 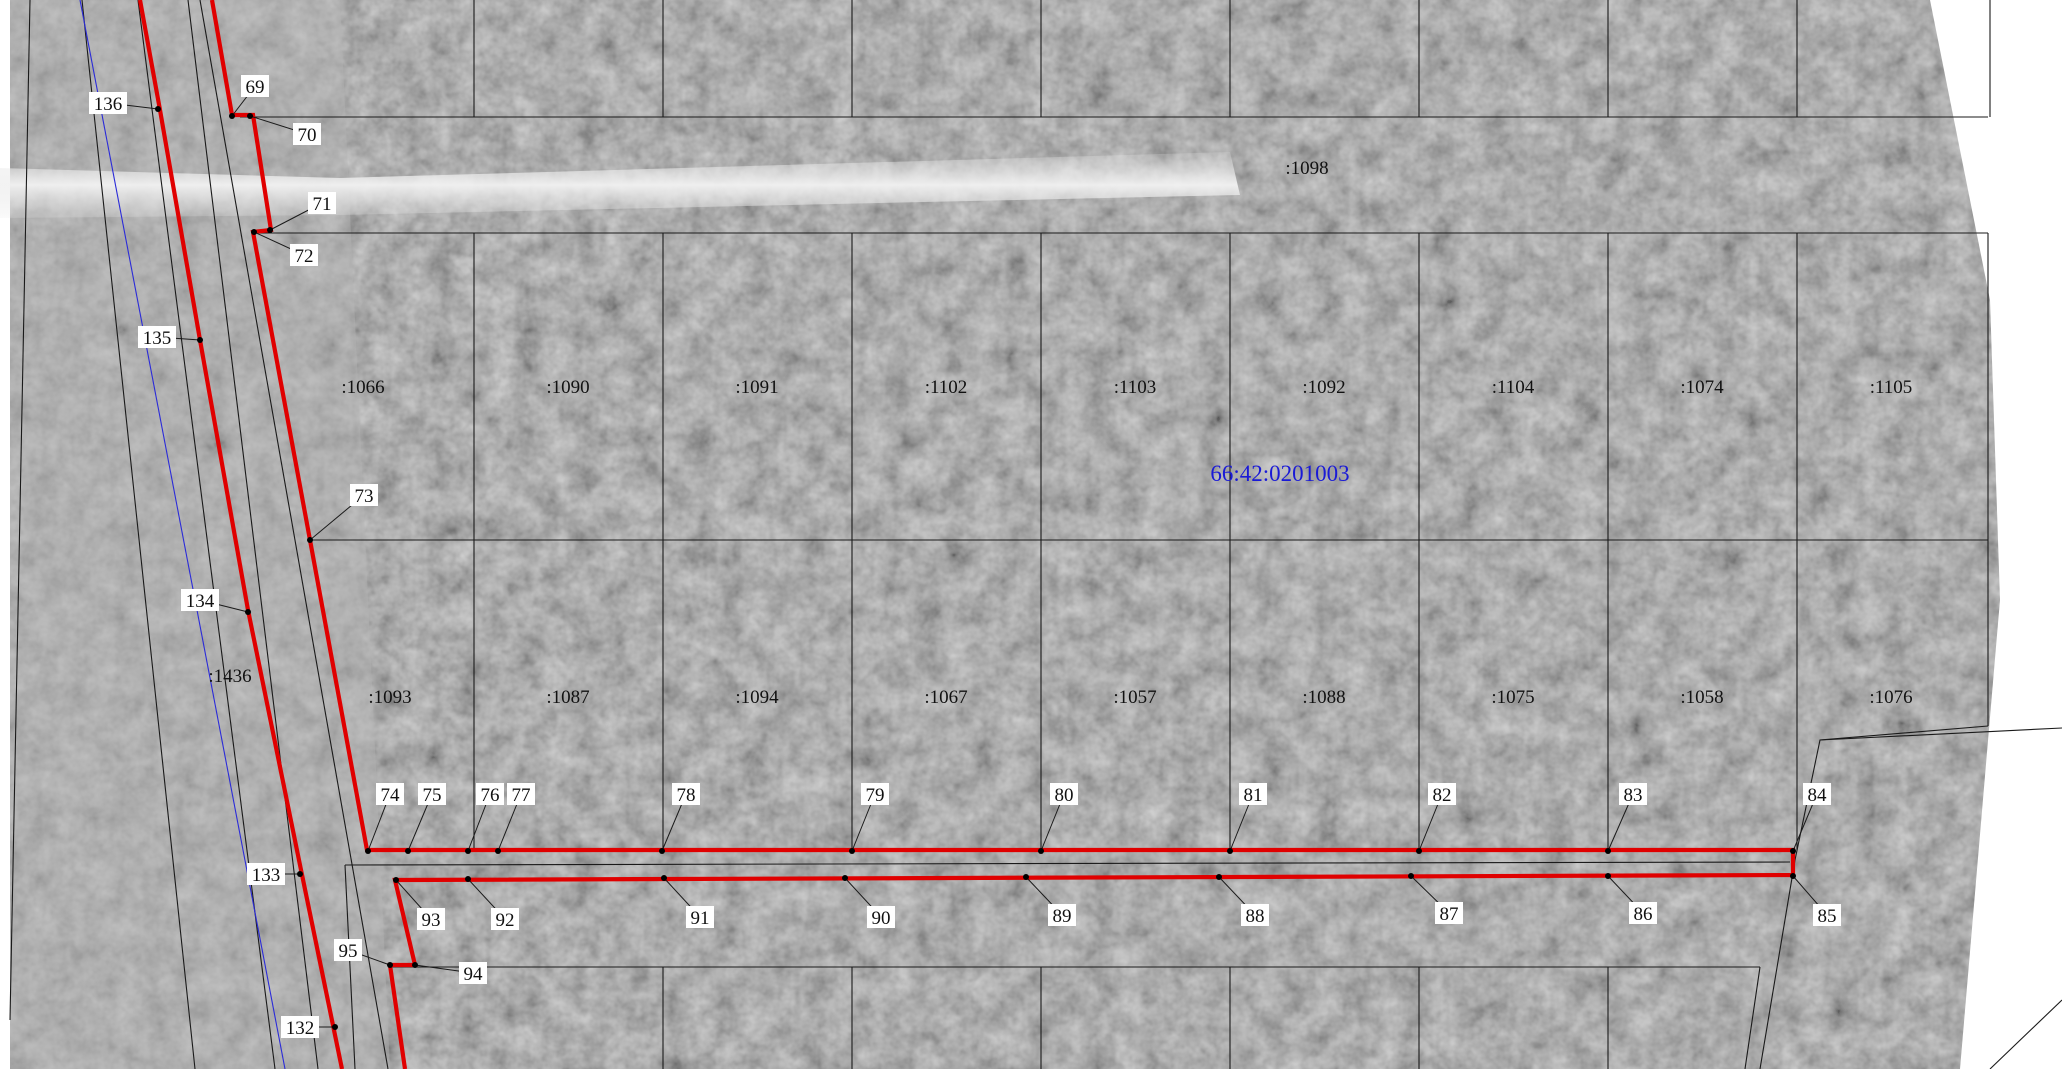 I want to click on point-label: 79, so click(x=875, y=795).